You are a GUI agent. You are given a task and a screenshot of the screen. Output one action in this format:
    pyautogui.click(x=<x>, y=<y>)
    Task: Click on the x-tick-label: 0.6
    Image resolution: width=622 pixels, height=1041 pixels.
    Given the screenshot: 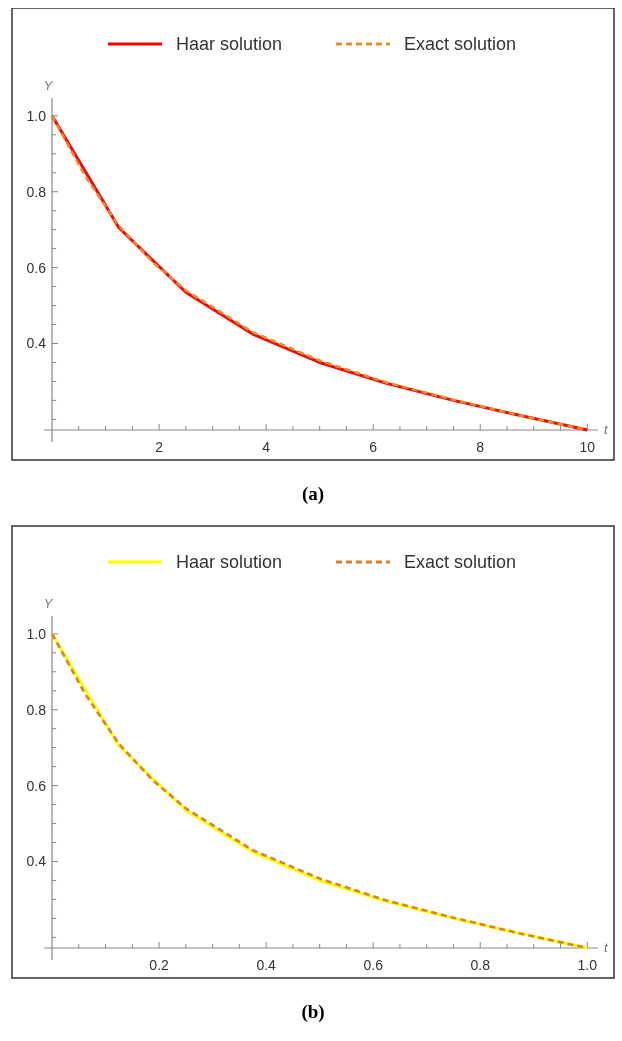 What is the action you would take?
    pyautogui.click(x=373, y=965)
    